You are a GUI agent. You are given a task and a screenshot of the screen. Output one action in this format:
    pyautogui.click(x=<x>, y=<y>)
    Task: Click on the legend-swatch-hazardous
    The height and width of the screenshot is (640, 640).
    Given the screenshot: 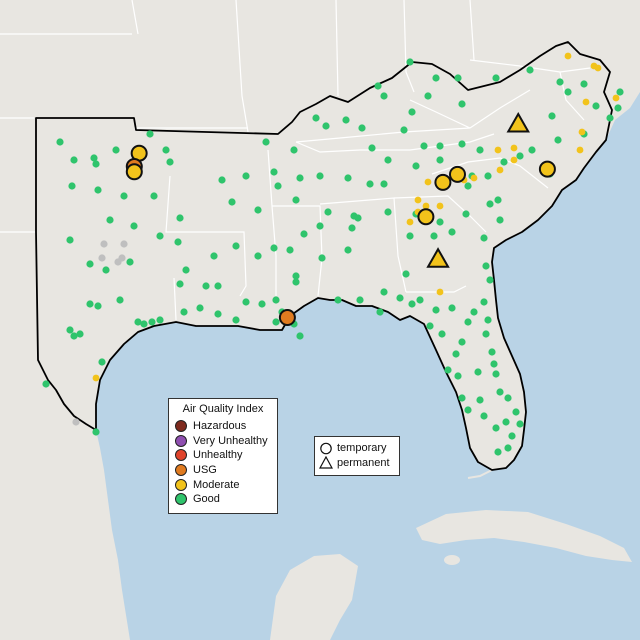 What is the action you would take?
    pyautogui.click(x=181, y=426)
    